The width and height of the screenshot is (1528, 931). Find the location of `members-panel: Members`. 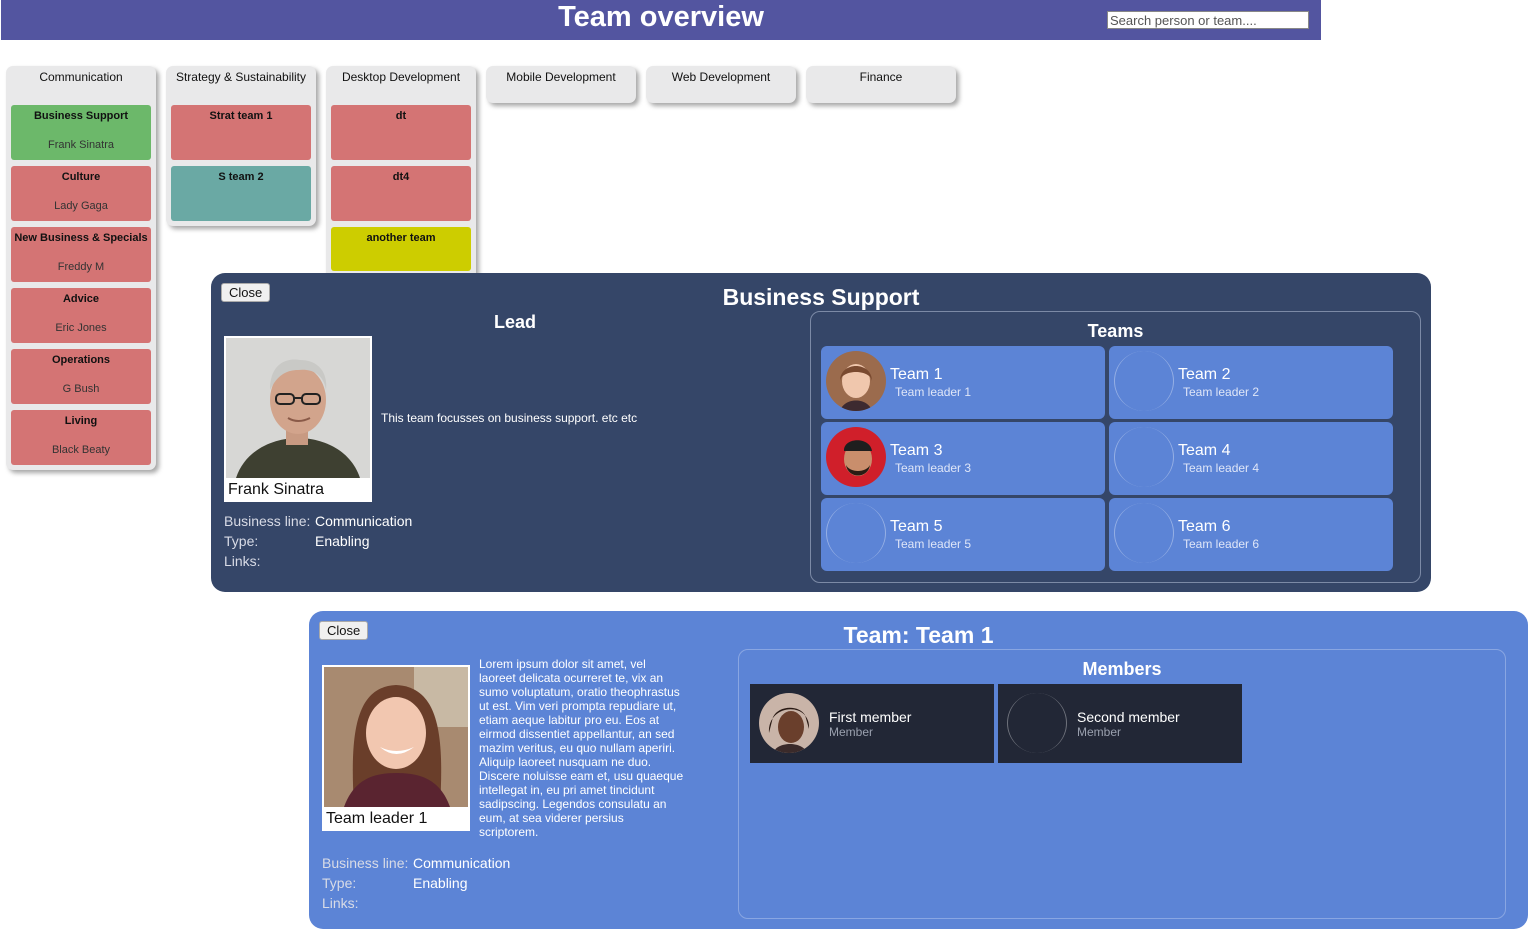

members-panel: Members is located at coordinates (1122, 784).